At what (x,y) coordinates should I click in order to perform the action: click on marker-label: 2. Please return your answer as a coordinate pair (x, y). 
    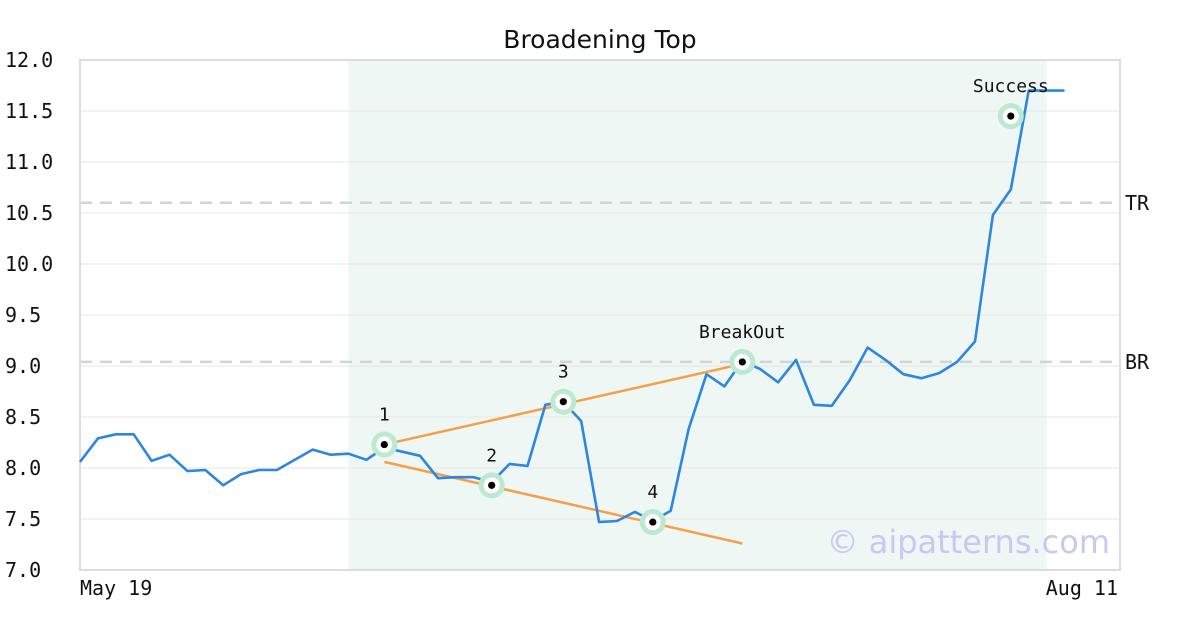
    Looking at the image, I should click on (491, 455).